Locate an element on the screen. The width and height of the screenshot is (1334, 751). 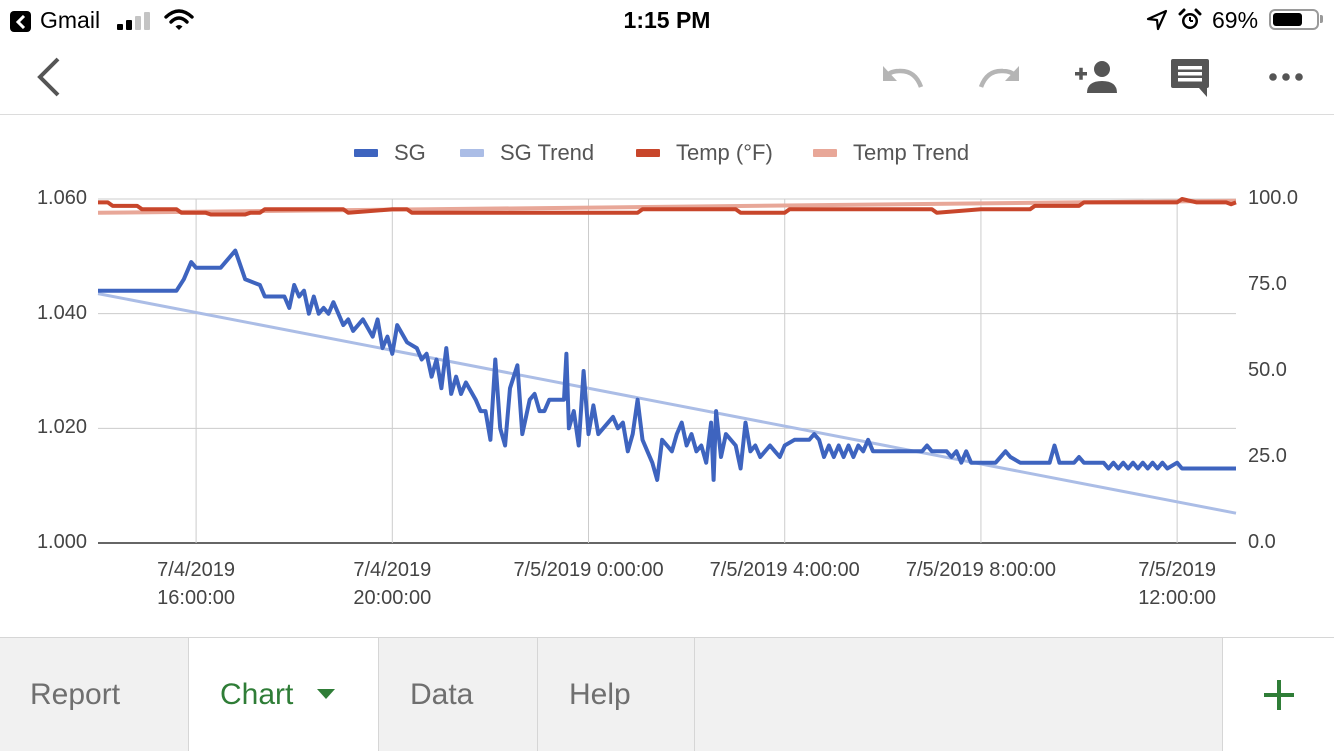
right-axis-tick-label: 50.0 is located at coordinates (1267, 370).